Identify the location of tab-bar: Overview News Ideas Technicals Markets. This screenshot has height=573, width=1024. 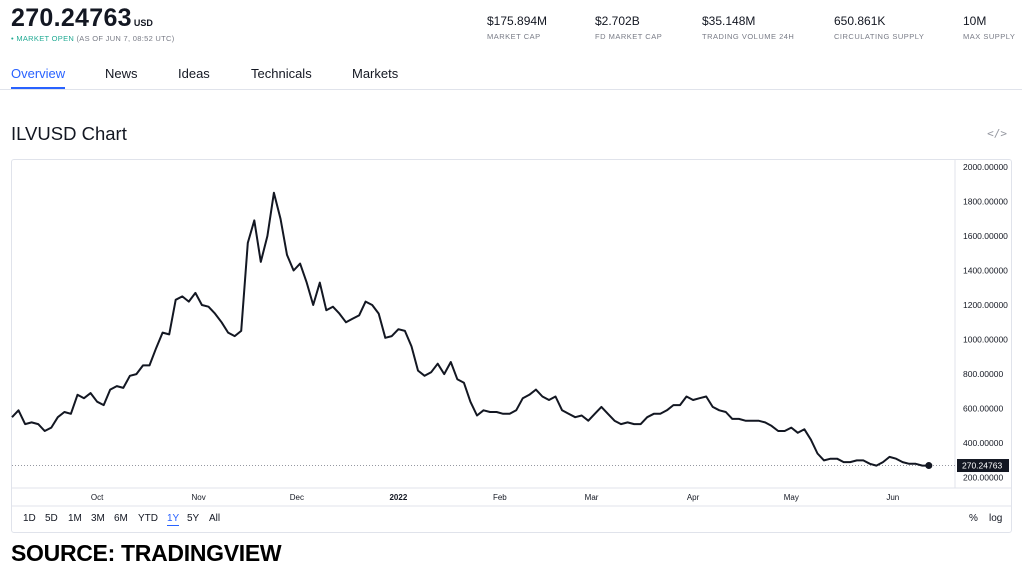
(511, 78).